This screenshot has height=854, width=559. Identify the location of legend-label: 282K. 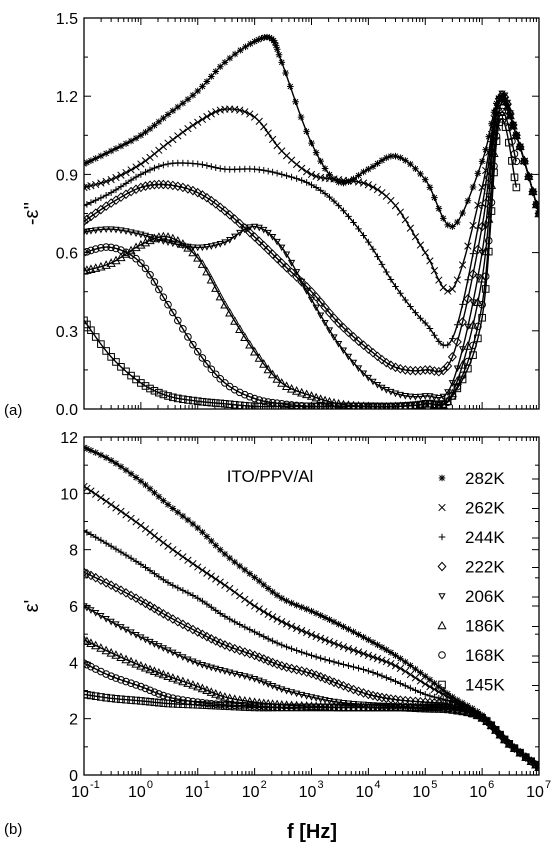
(485, 478).